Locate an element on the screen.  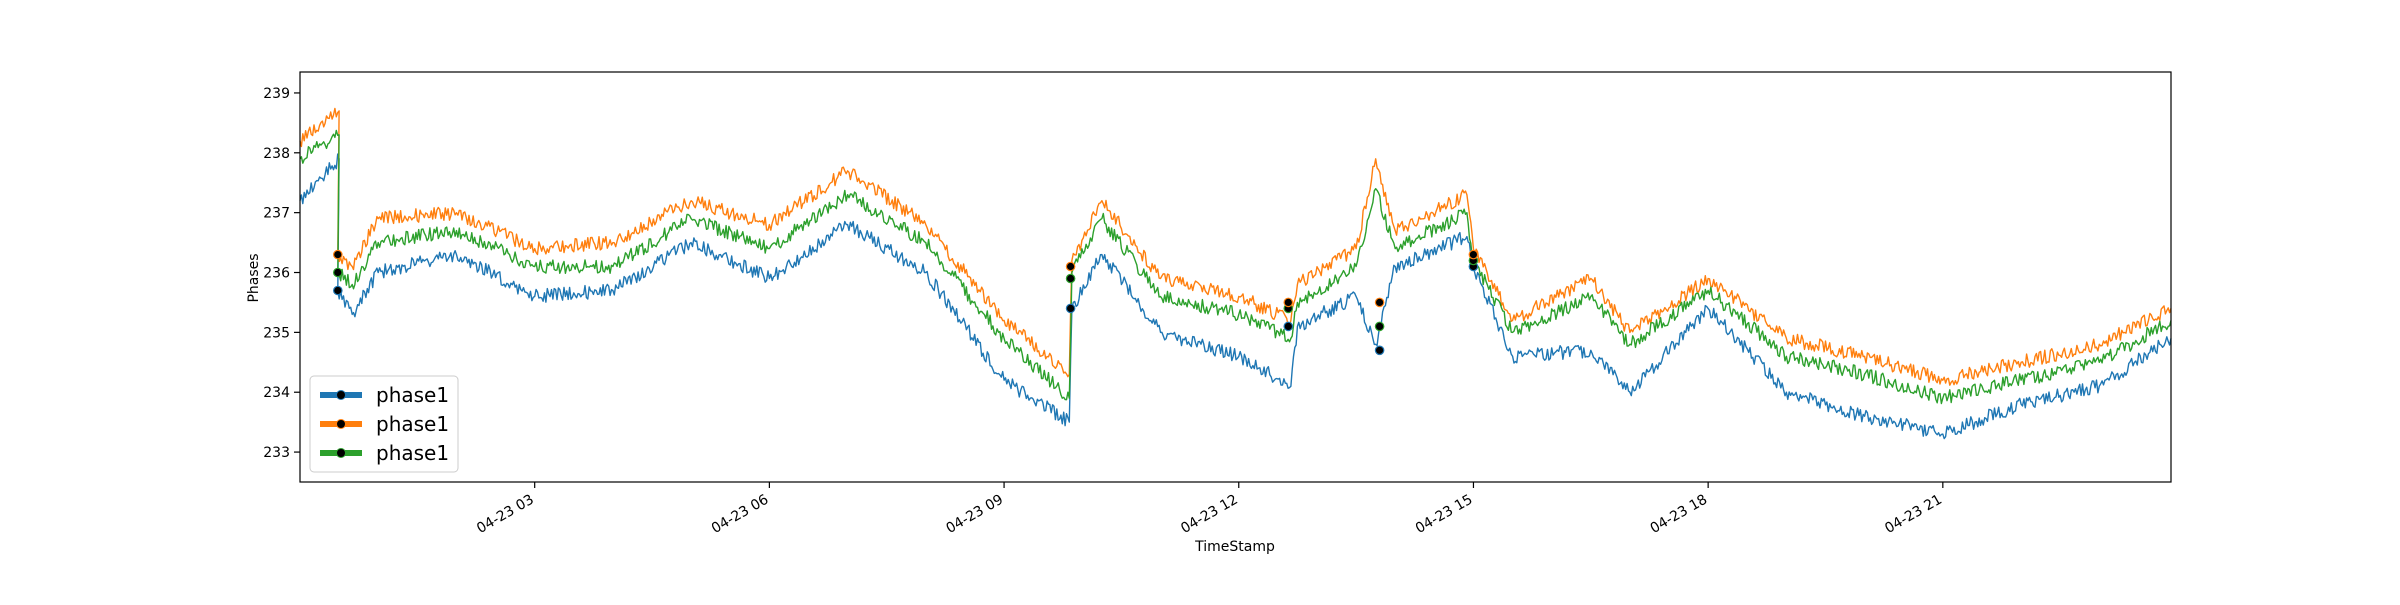
y-tick-label: 234 is located at coordinates (276, 393).